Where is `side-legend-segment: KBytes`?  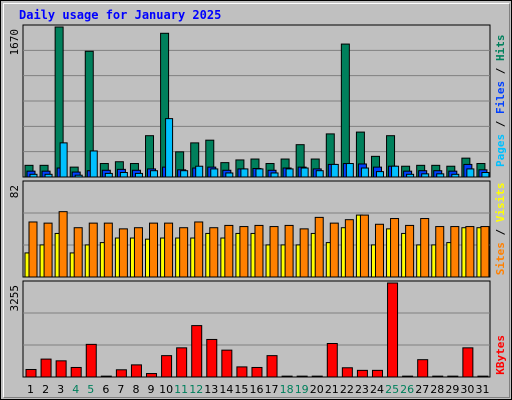 side-legend-segment: KBytes is located at coordinates (500, 355).